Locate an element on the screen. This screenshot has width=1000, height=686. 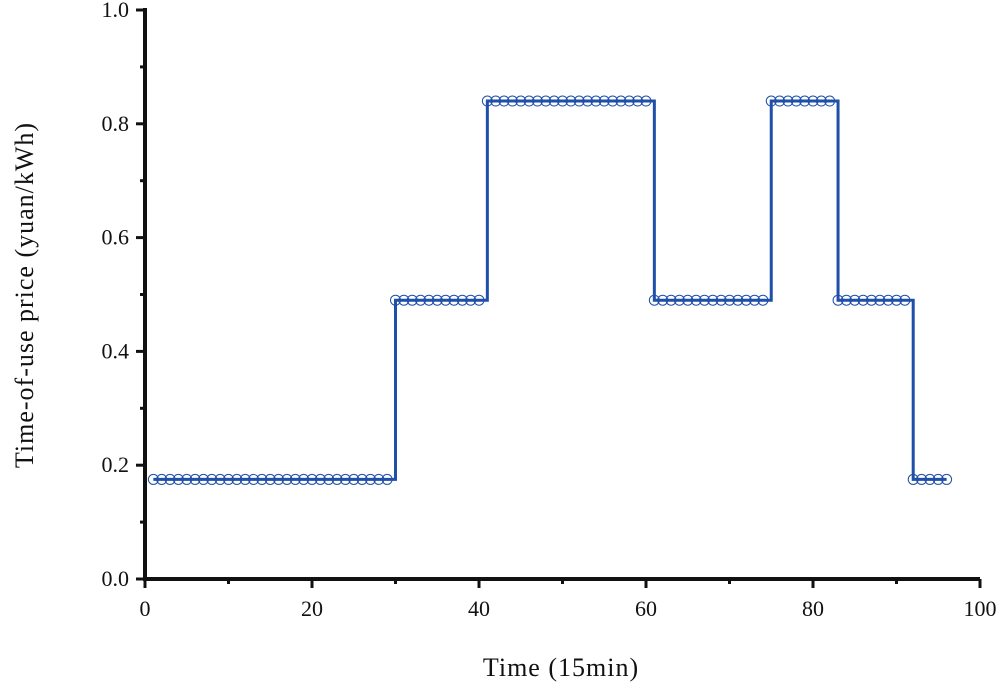
x-tick-label: 60 is located at coordinates (646, 608).